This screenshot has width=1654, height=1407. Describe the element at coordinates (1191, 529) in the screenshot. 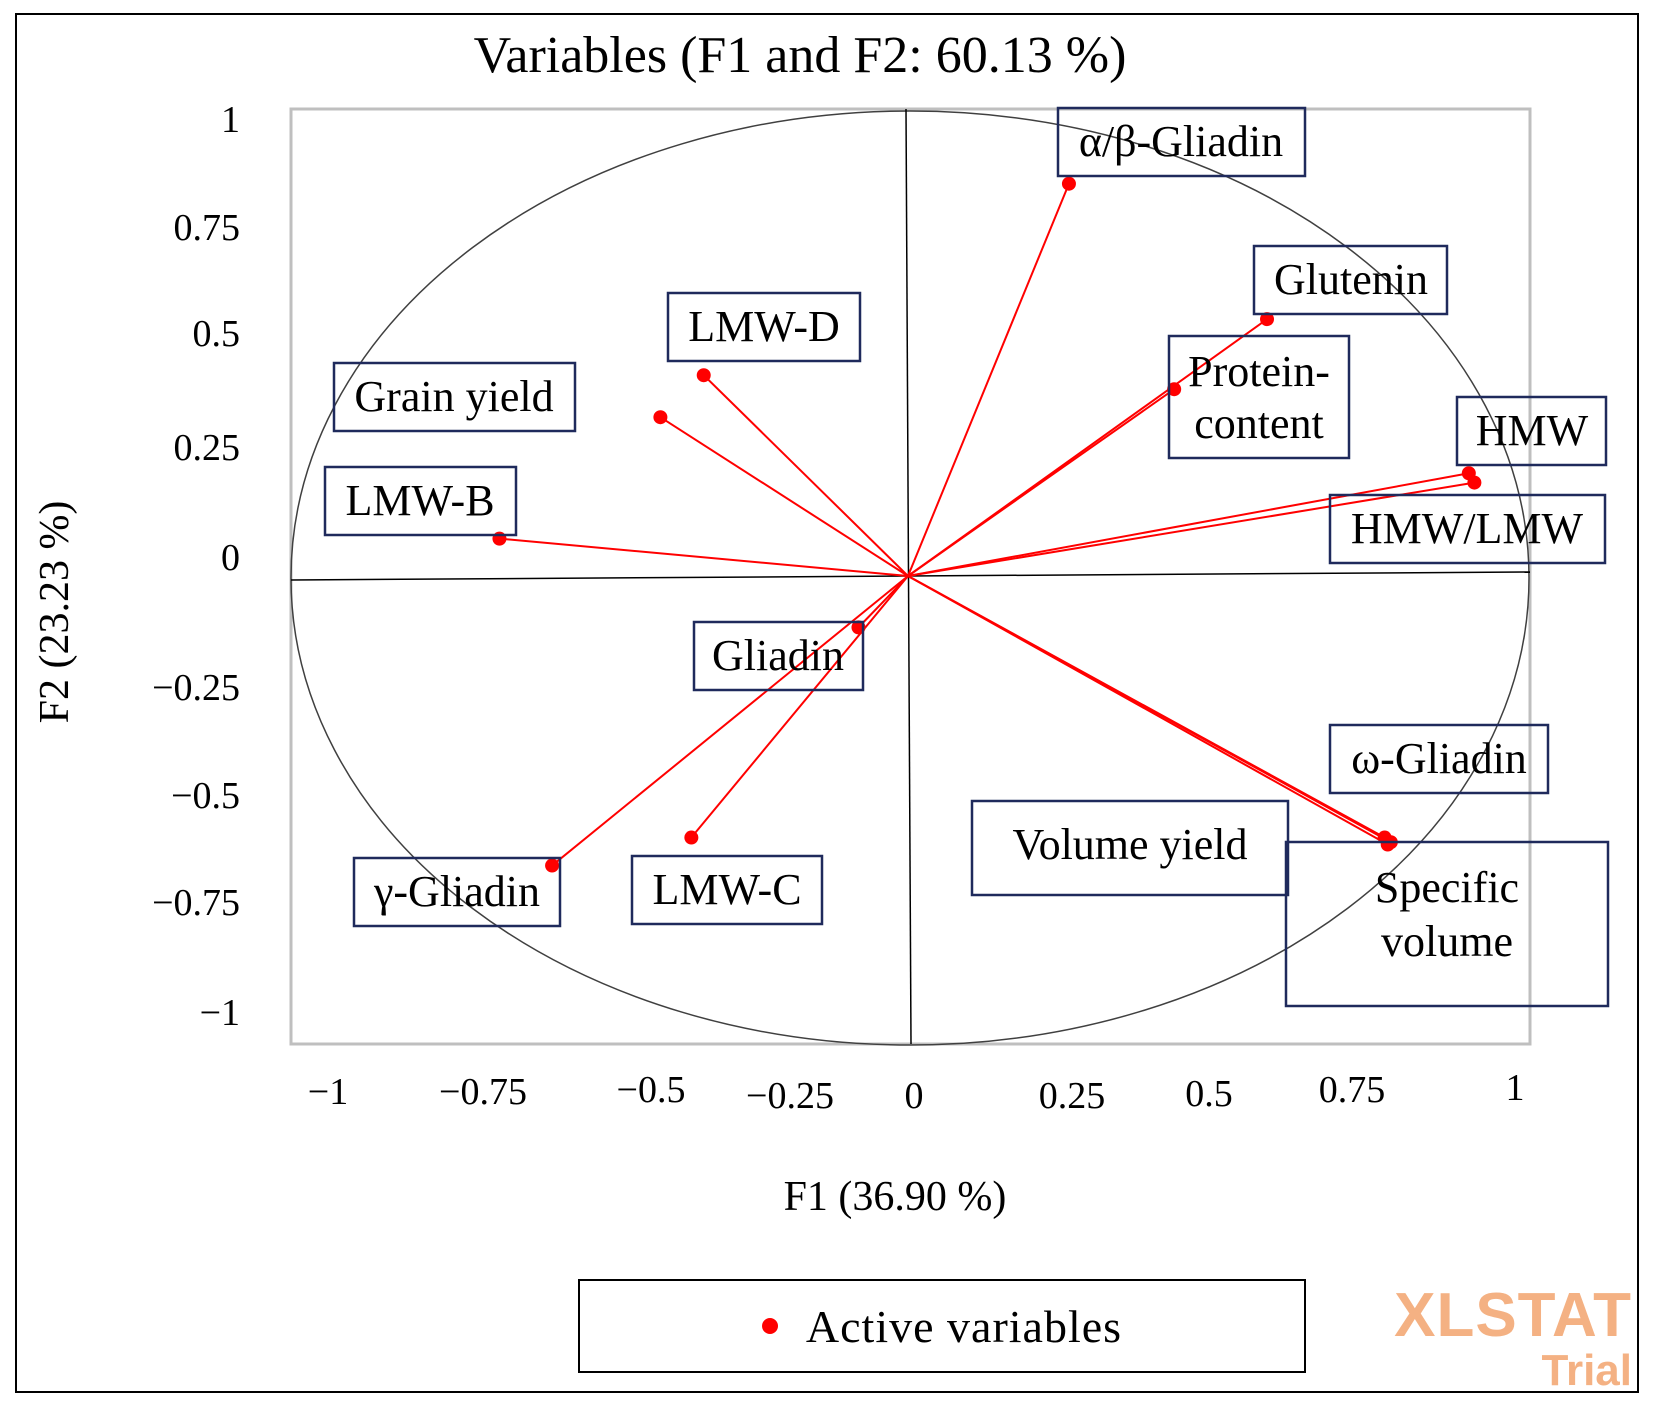

I see `vector-hmw-lmw` at that location.